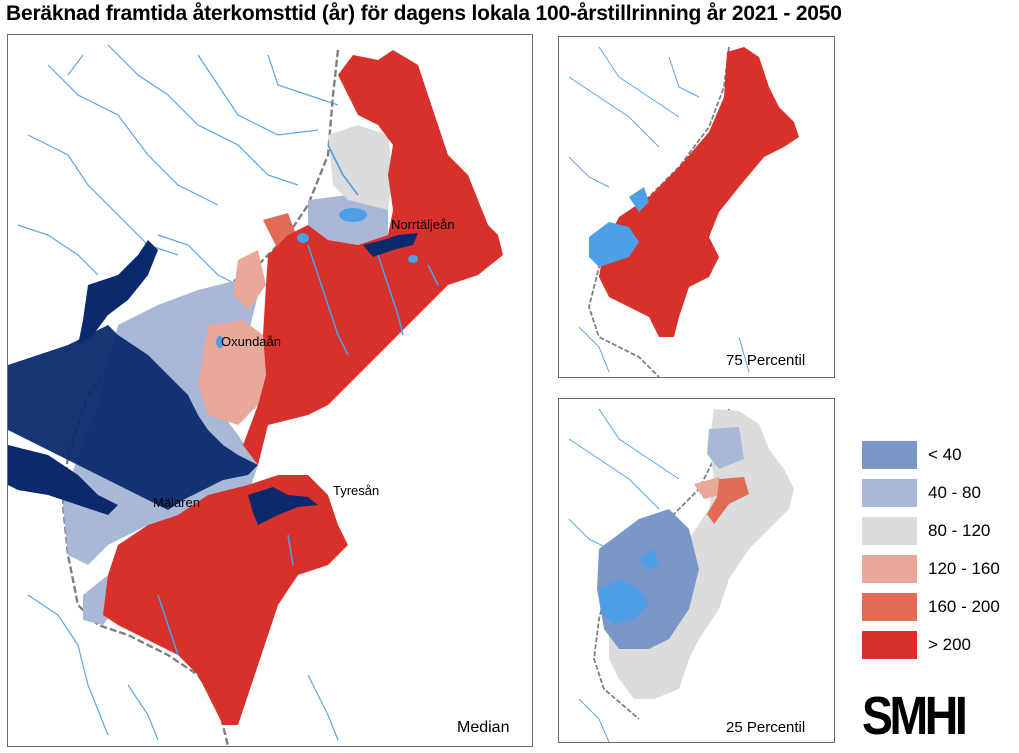 This screenshot has height=753, width=1019. Describe the element at coordinates (176, 502) in the screenshot. I see `place-label-malaren: Mälaren` at that location.